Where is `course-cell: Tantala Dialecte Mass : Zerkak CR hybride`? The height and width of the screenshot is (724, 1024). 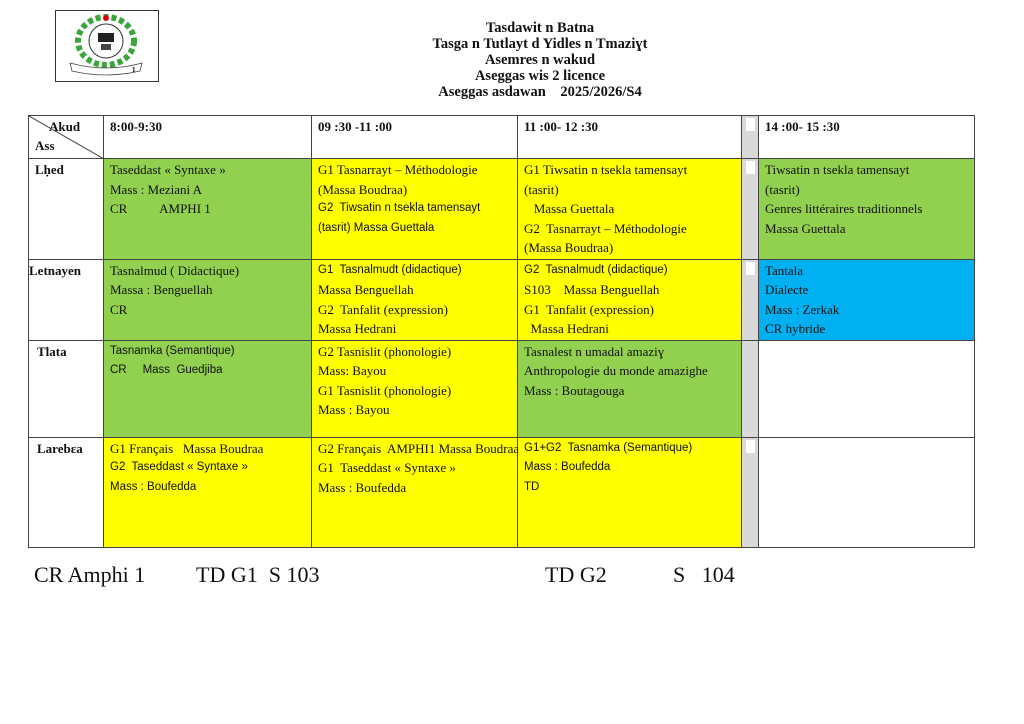
course-cell: Tantala Dialecte Mass : Zerkak CR hybride is located at coordinates (866, 299).